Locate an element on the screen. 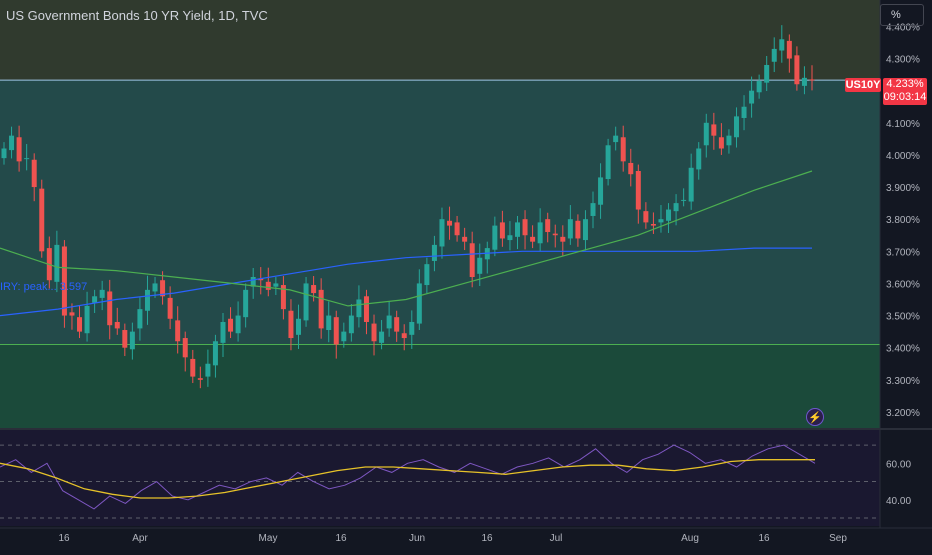  x-tick-label: Apr is located at coordinates (140, 538).